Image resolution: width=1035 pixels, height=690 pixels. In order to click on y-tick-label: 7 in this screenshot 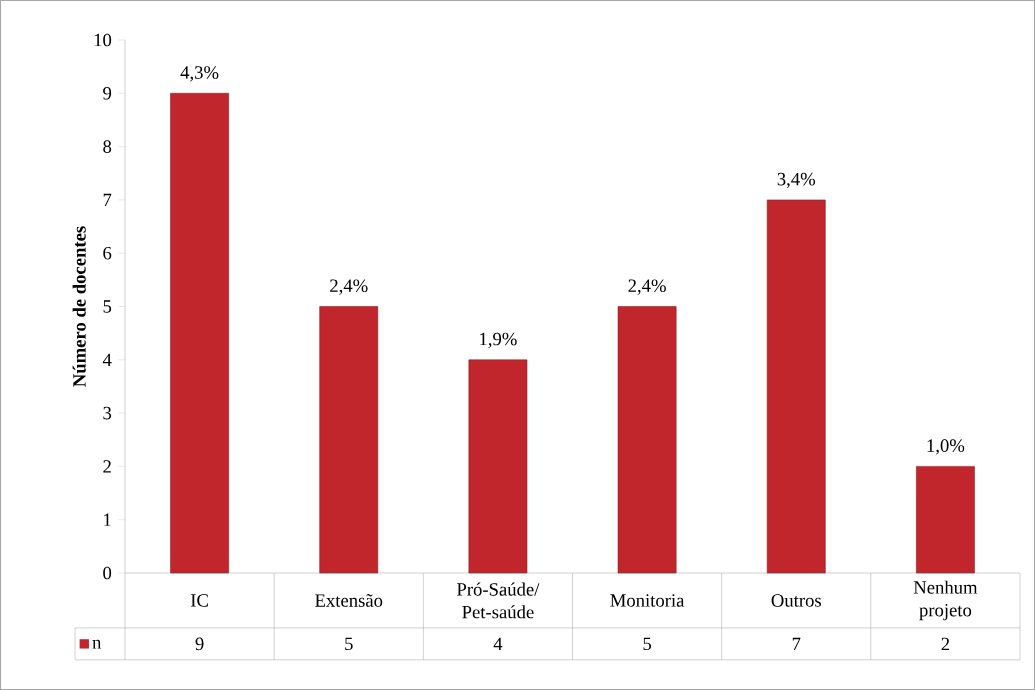, I will do `click(107, 200)`.